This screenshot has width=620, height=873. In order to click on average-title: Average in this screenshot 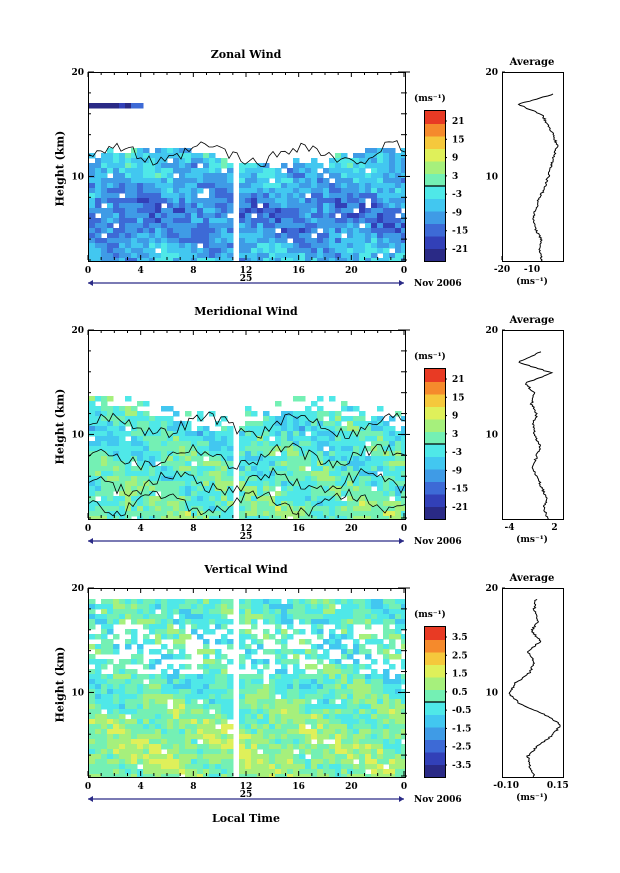, I will do `click(532, 62)`.